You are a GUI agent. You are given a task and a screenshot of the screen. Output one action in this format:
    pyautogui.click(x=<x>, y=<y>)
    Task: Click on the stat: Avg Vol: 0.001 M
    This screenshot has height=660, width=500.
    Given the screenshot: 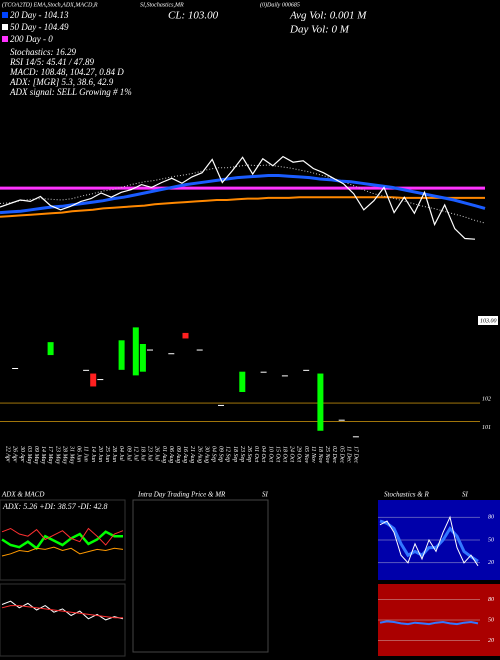 What is the action you would take?
    pyautogui.click(x=328, y=16)
    